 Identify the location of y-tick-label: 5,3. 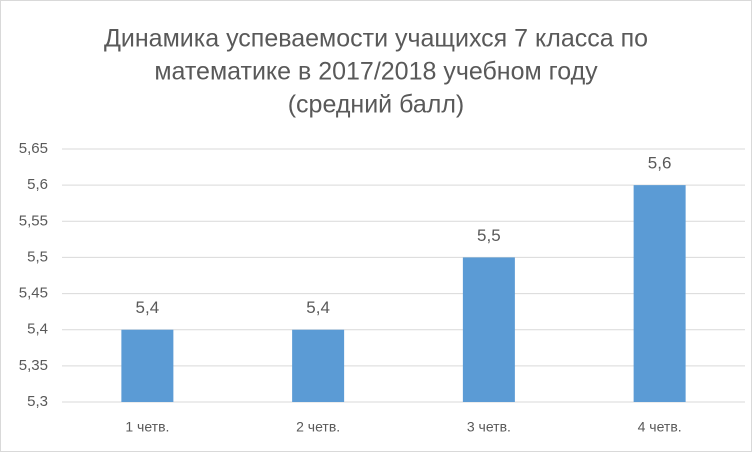
(37, 401).